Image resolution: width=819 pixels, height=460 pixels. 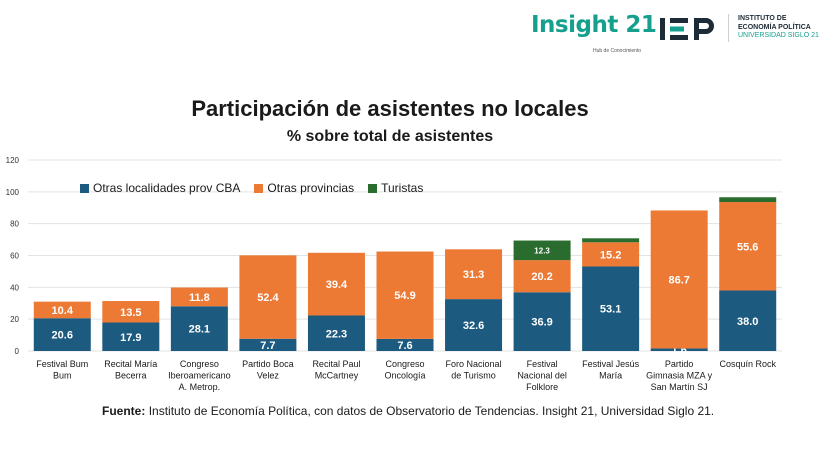 I want to click on data-label: 7.7, so click(x=267, y=346).